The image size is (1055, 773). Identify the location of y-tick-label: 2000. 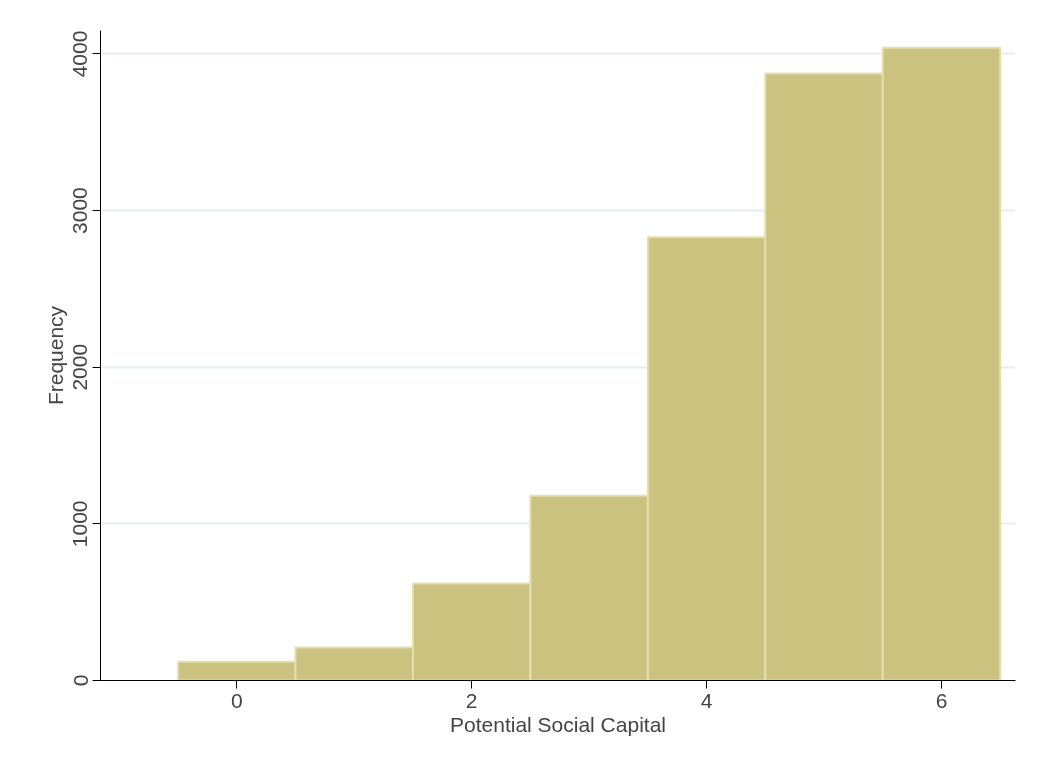
(80, 367).